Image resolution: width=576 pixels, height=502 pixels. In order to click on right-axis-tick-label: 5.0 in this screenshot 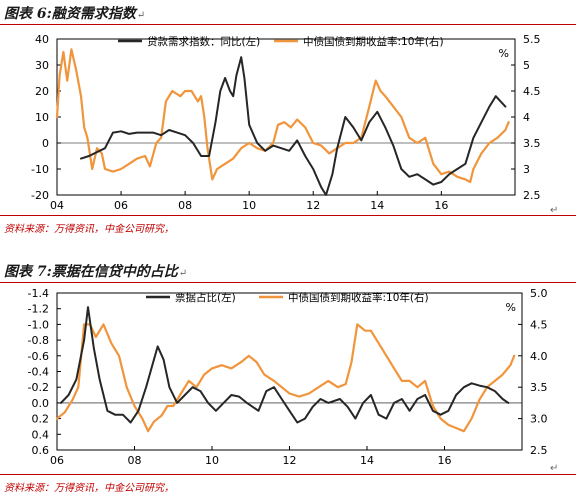, I will do `click(539, 293)`.